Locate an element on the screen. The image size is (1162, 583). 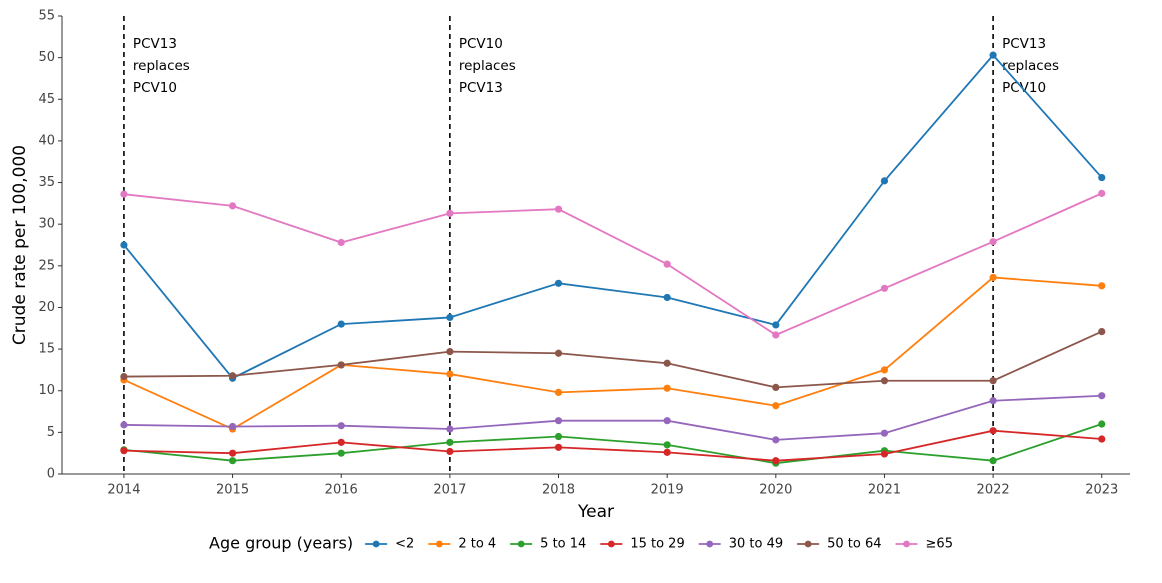
y-tick-label: 25 is located at coordinates (46, 265).